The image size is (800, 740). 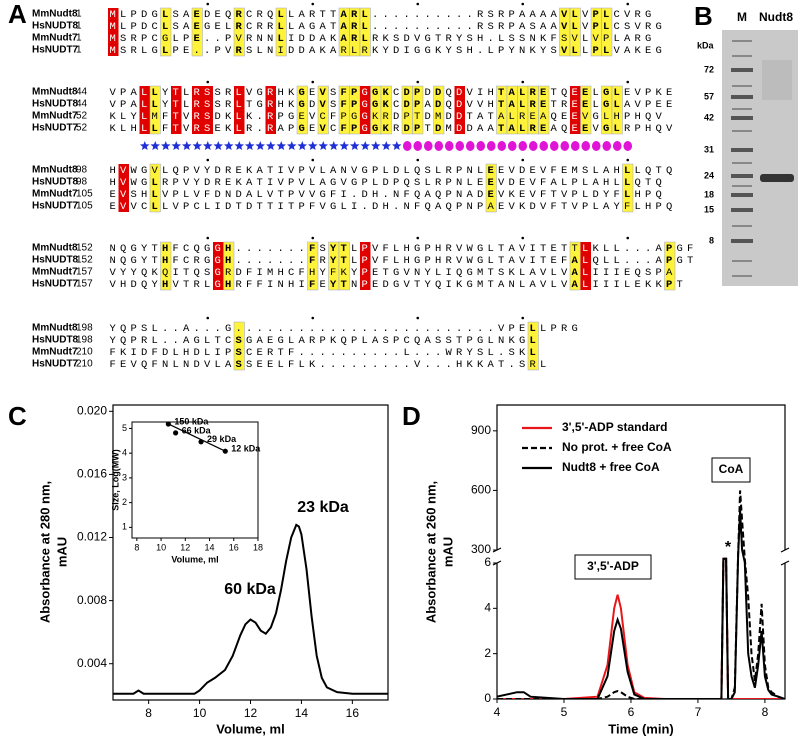 I want to click on chromatogram-line, so click(x=641, y=628).